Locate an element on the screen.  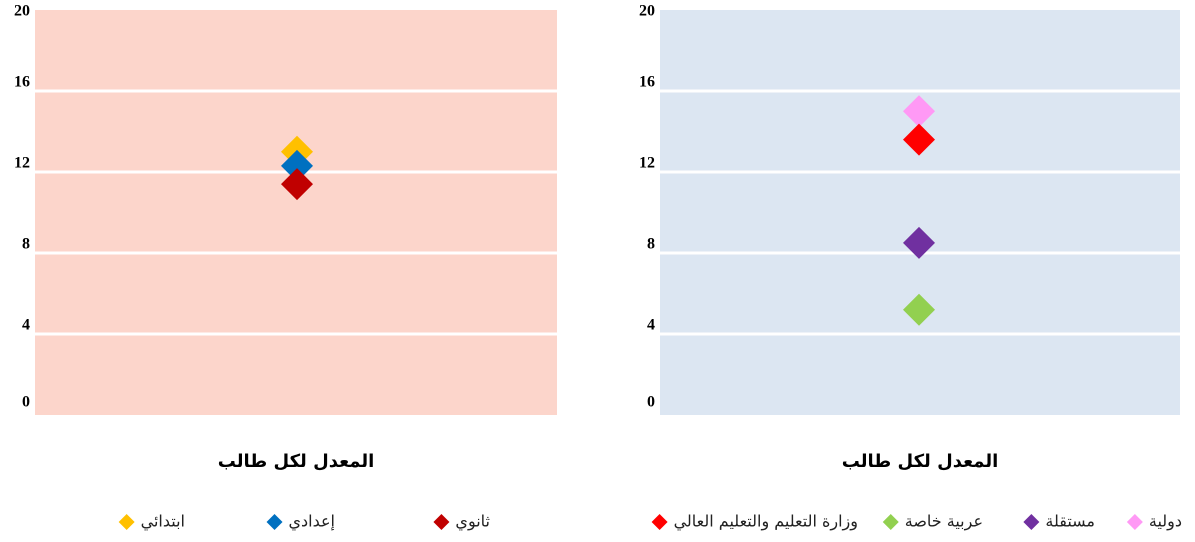
legend-label: ثانوي is located at coordinates (472, 522).